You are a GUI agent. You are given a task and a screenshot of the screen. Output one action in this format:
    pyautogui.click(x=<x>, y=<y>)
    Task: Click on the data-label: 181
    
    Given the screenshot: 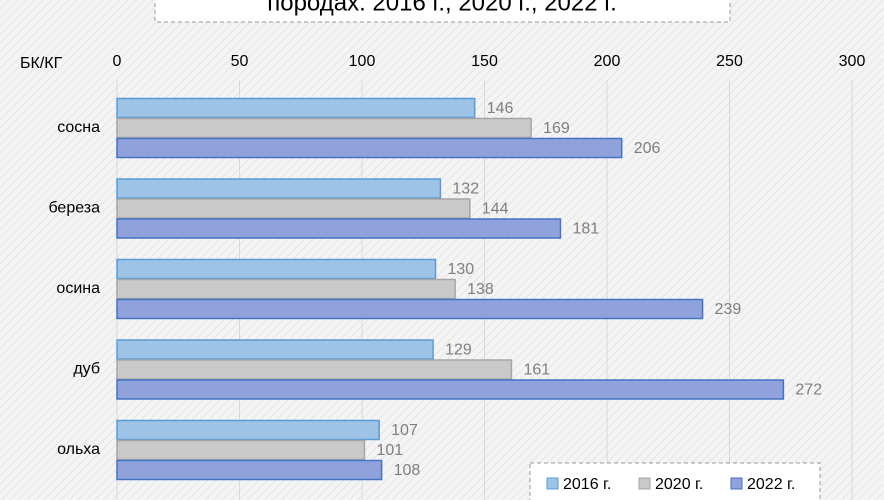 What is the action you would take?
    pyautogui.click(x=585, y=229)
    